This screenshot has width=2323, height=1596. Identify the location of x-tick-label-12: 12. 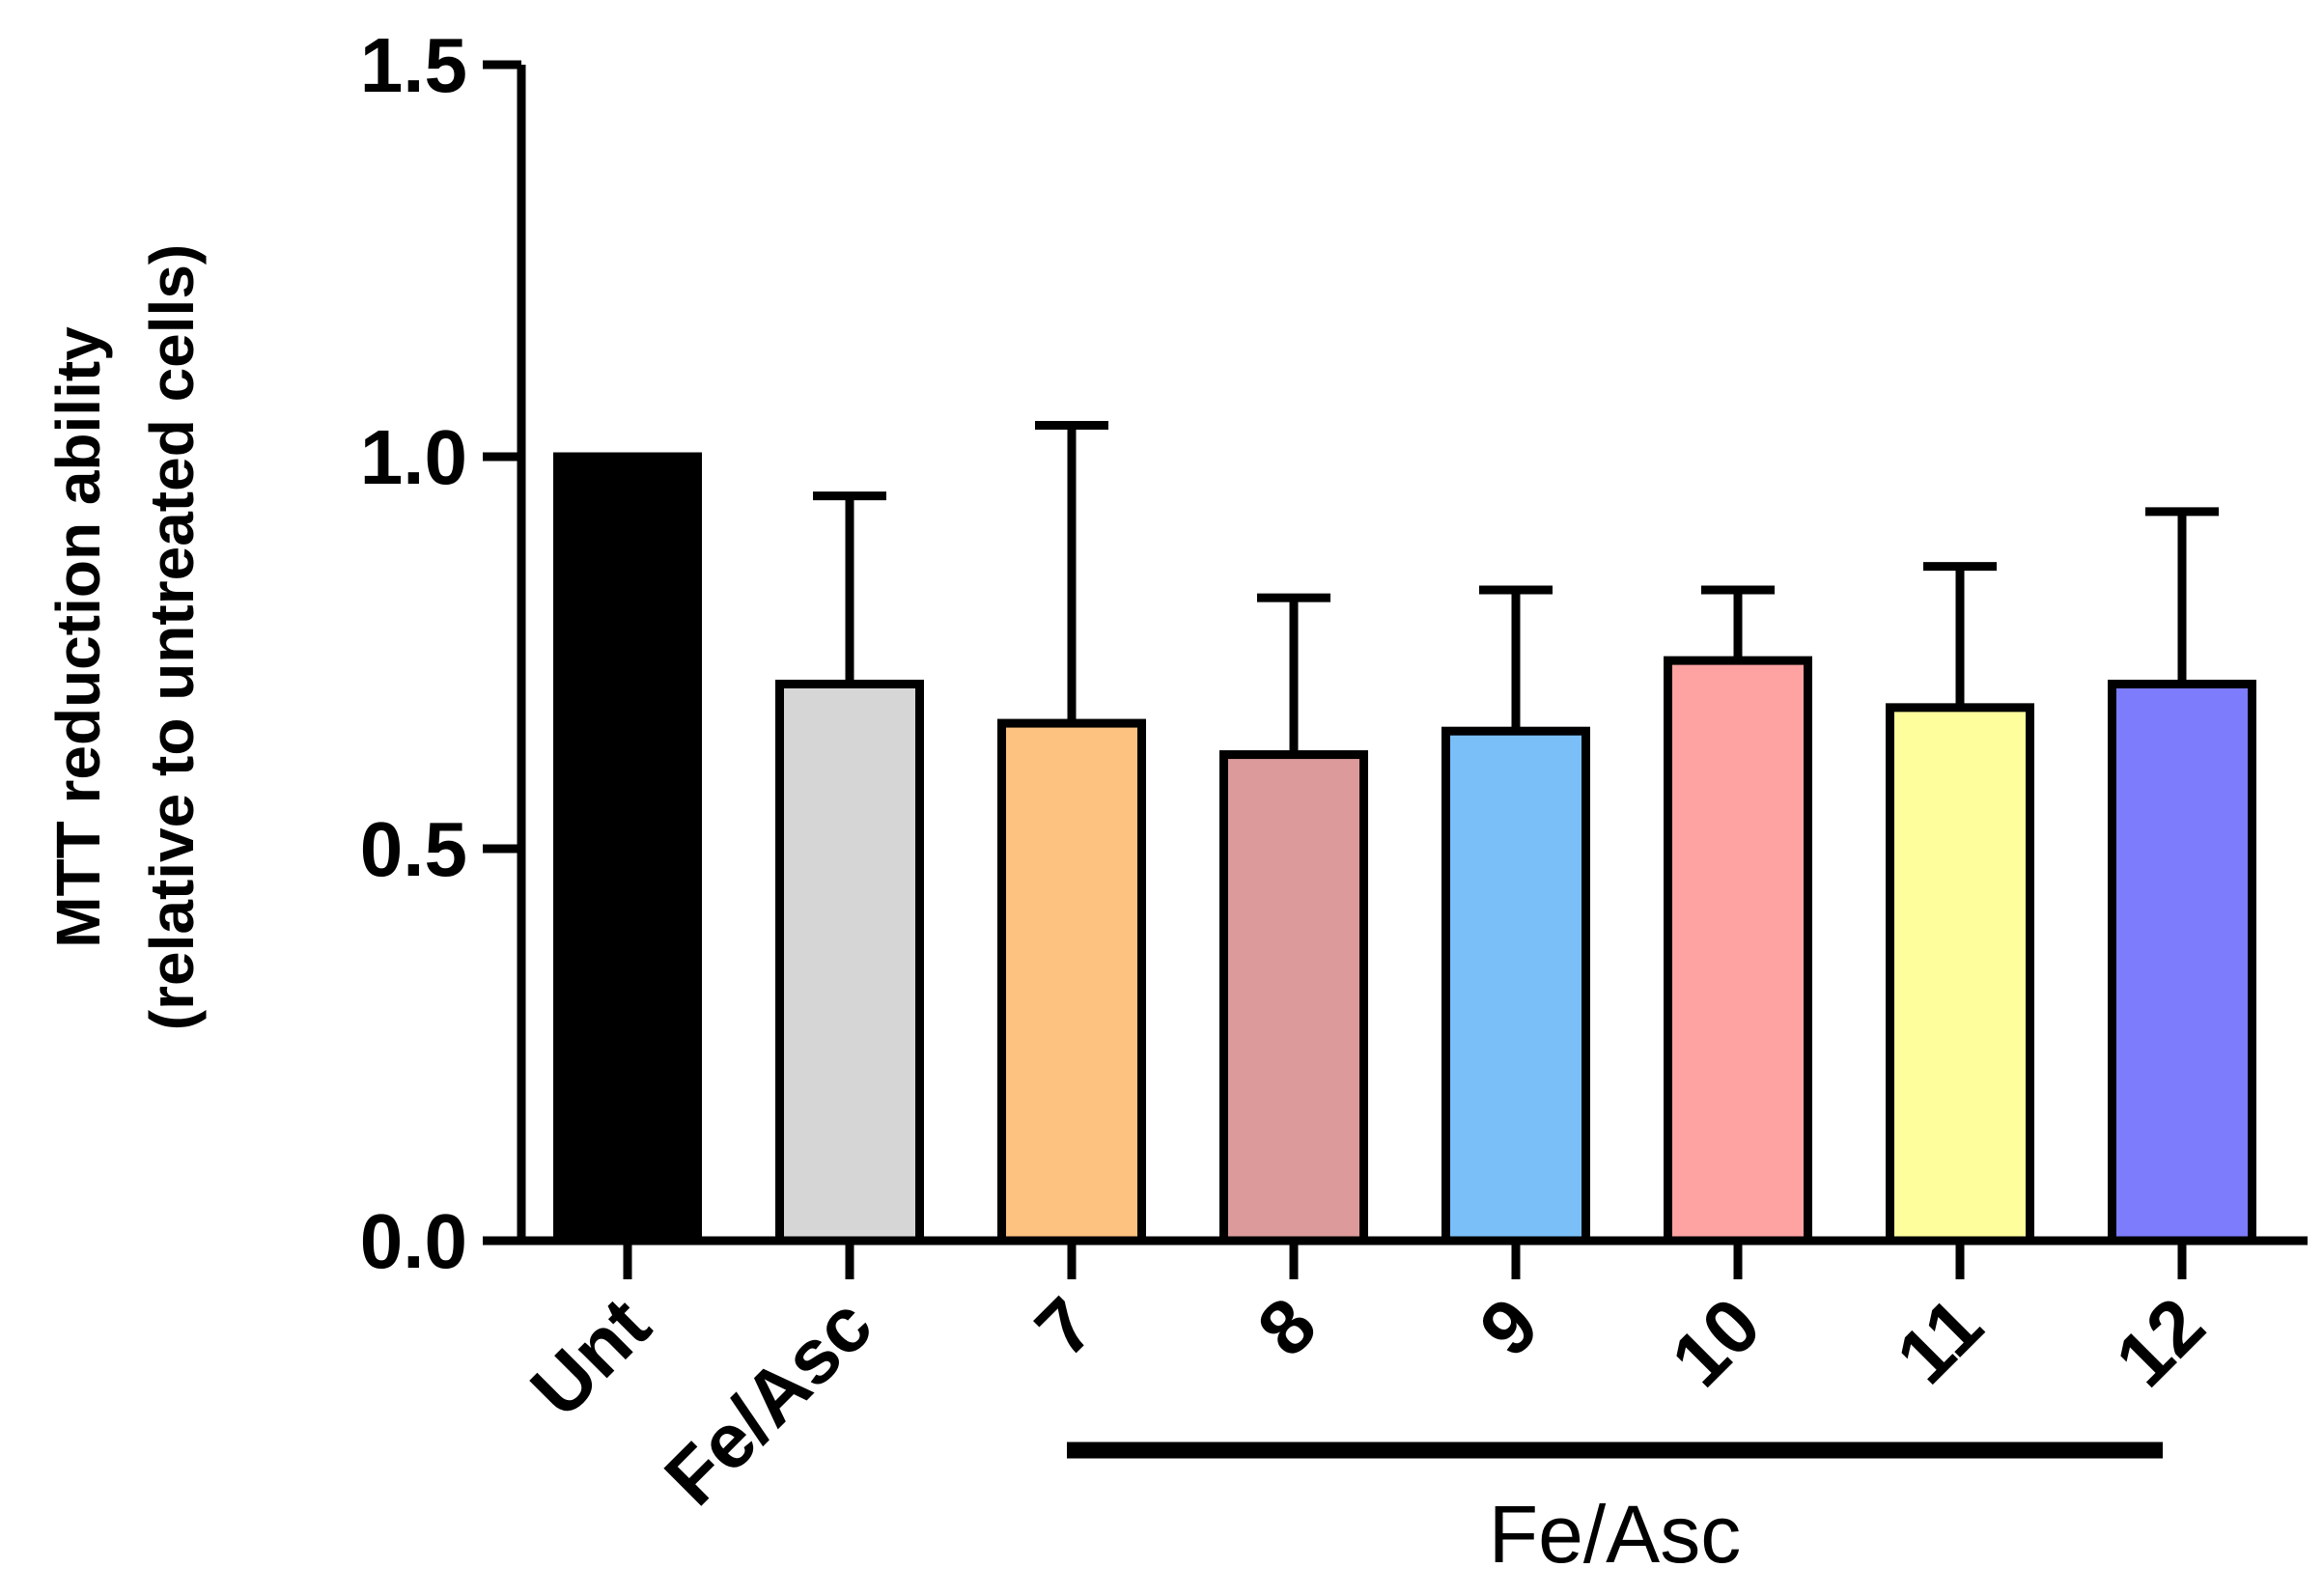
(2160, 1342).